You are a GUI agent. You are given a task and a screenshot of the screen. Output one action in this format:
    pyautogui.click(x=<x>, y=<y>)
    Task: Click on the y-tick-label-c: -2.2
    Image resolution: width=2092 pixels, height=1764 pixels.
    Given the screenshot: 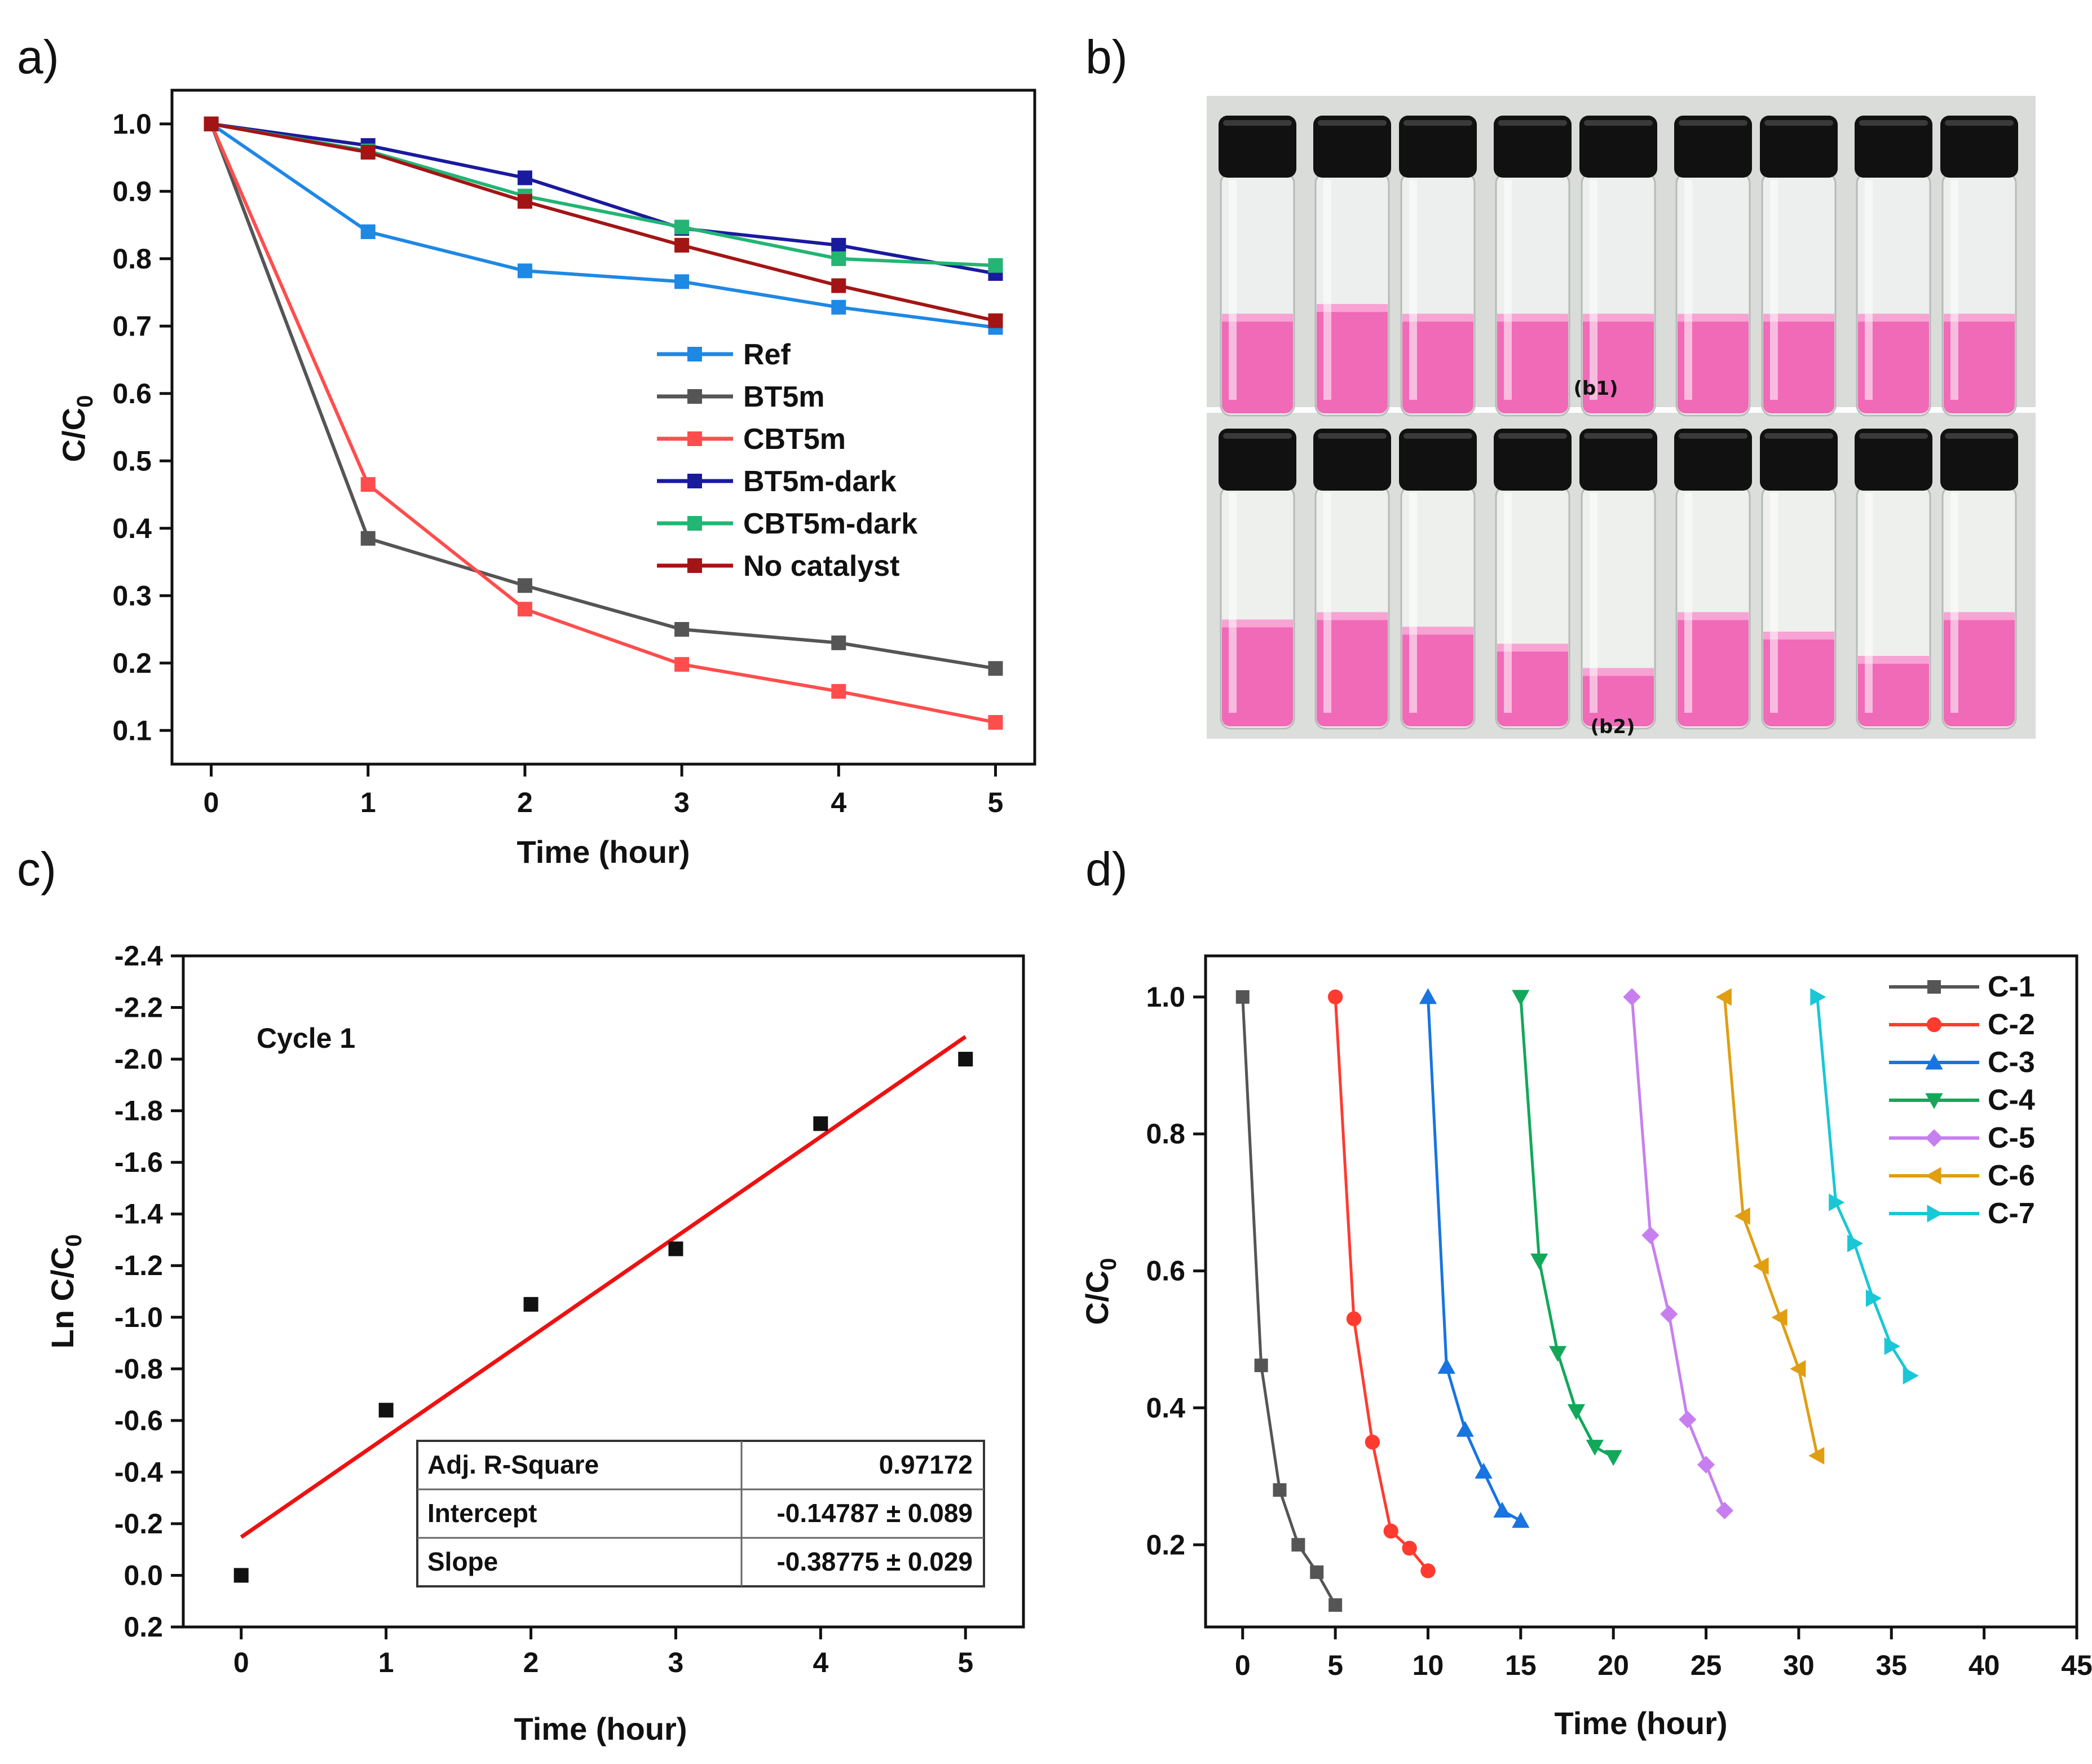 What is the action you would take?
    pyautogui.click(x=138, y=1008)
    